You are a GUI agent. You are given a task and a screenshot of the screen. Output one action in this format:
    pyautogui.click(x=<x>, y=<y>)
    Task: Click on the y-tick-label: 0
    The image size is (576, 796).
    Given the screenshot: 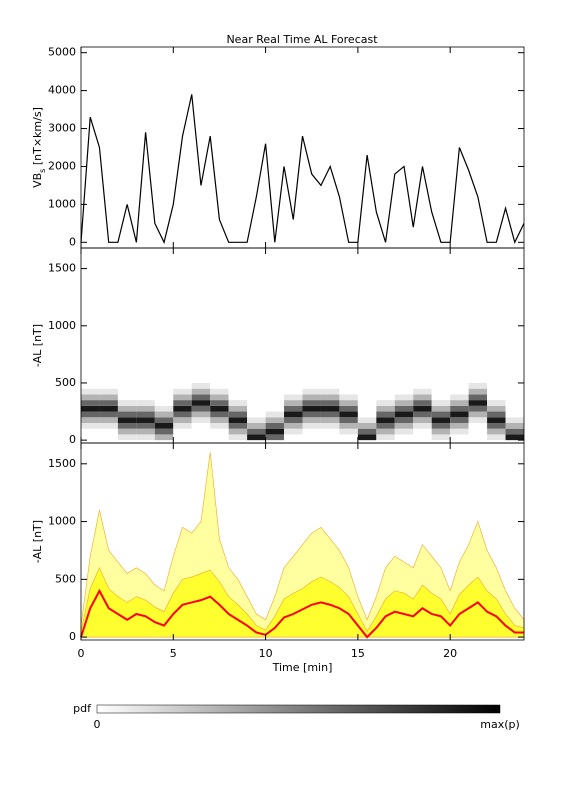 What is the action you would take?
    pyautogui.click(x=72, y=241)
    